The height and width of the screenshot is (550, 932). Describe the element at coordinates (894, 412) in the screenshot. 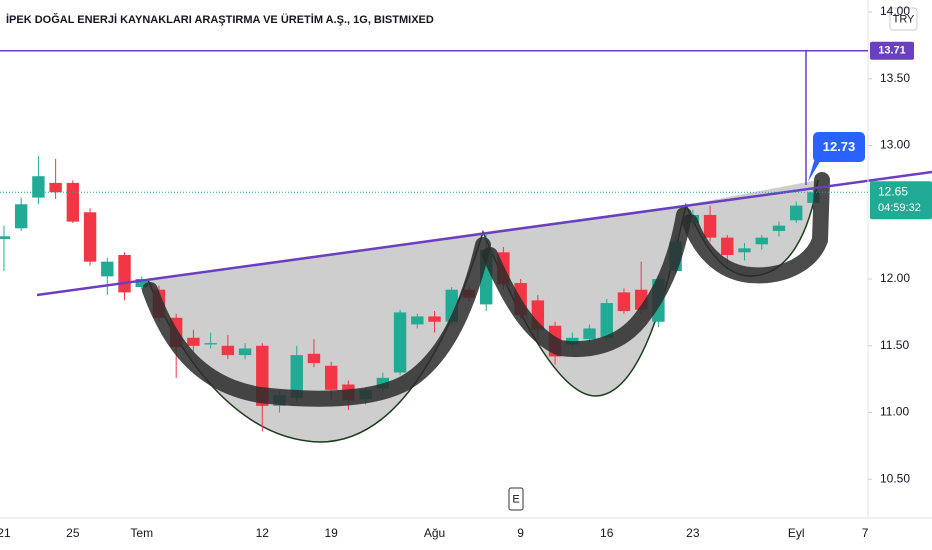

I see `y-tick-label: 11.00` at that location.